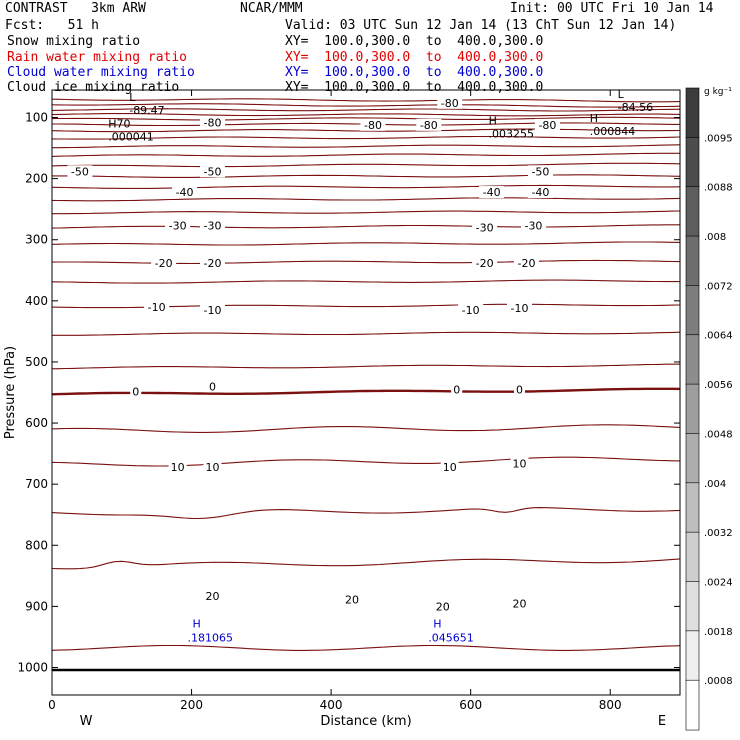 This screenshot has height=740, width=740. What do you see at coordinates (146, 110) in the screenshot?
I see `extremum-value: -89.47` at bounding box center [146, 110].